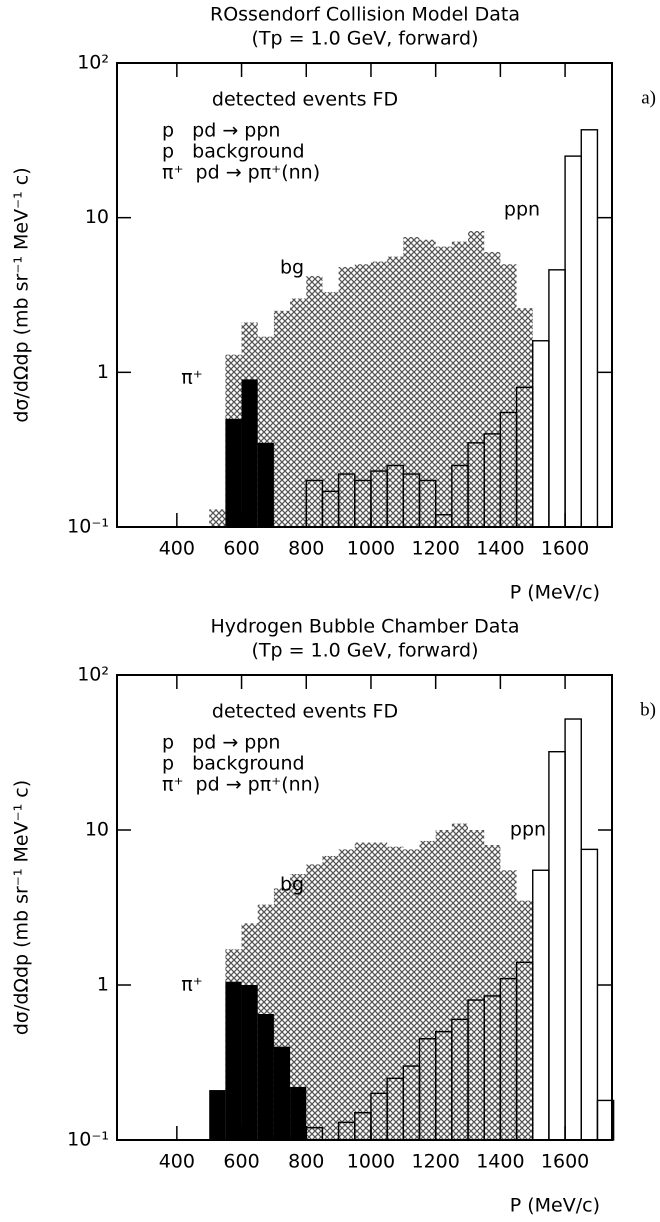 The height and width of the screenshot is (1222, 660). I want to click on chart-title: Hydrogen Bubble Chamber Data, so click(364, 627).